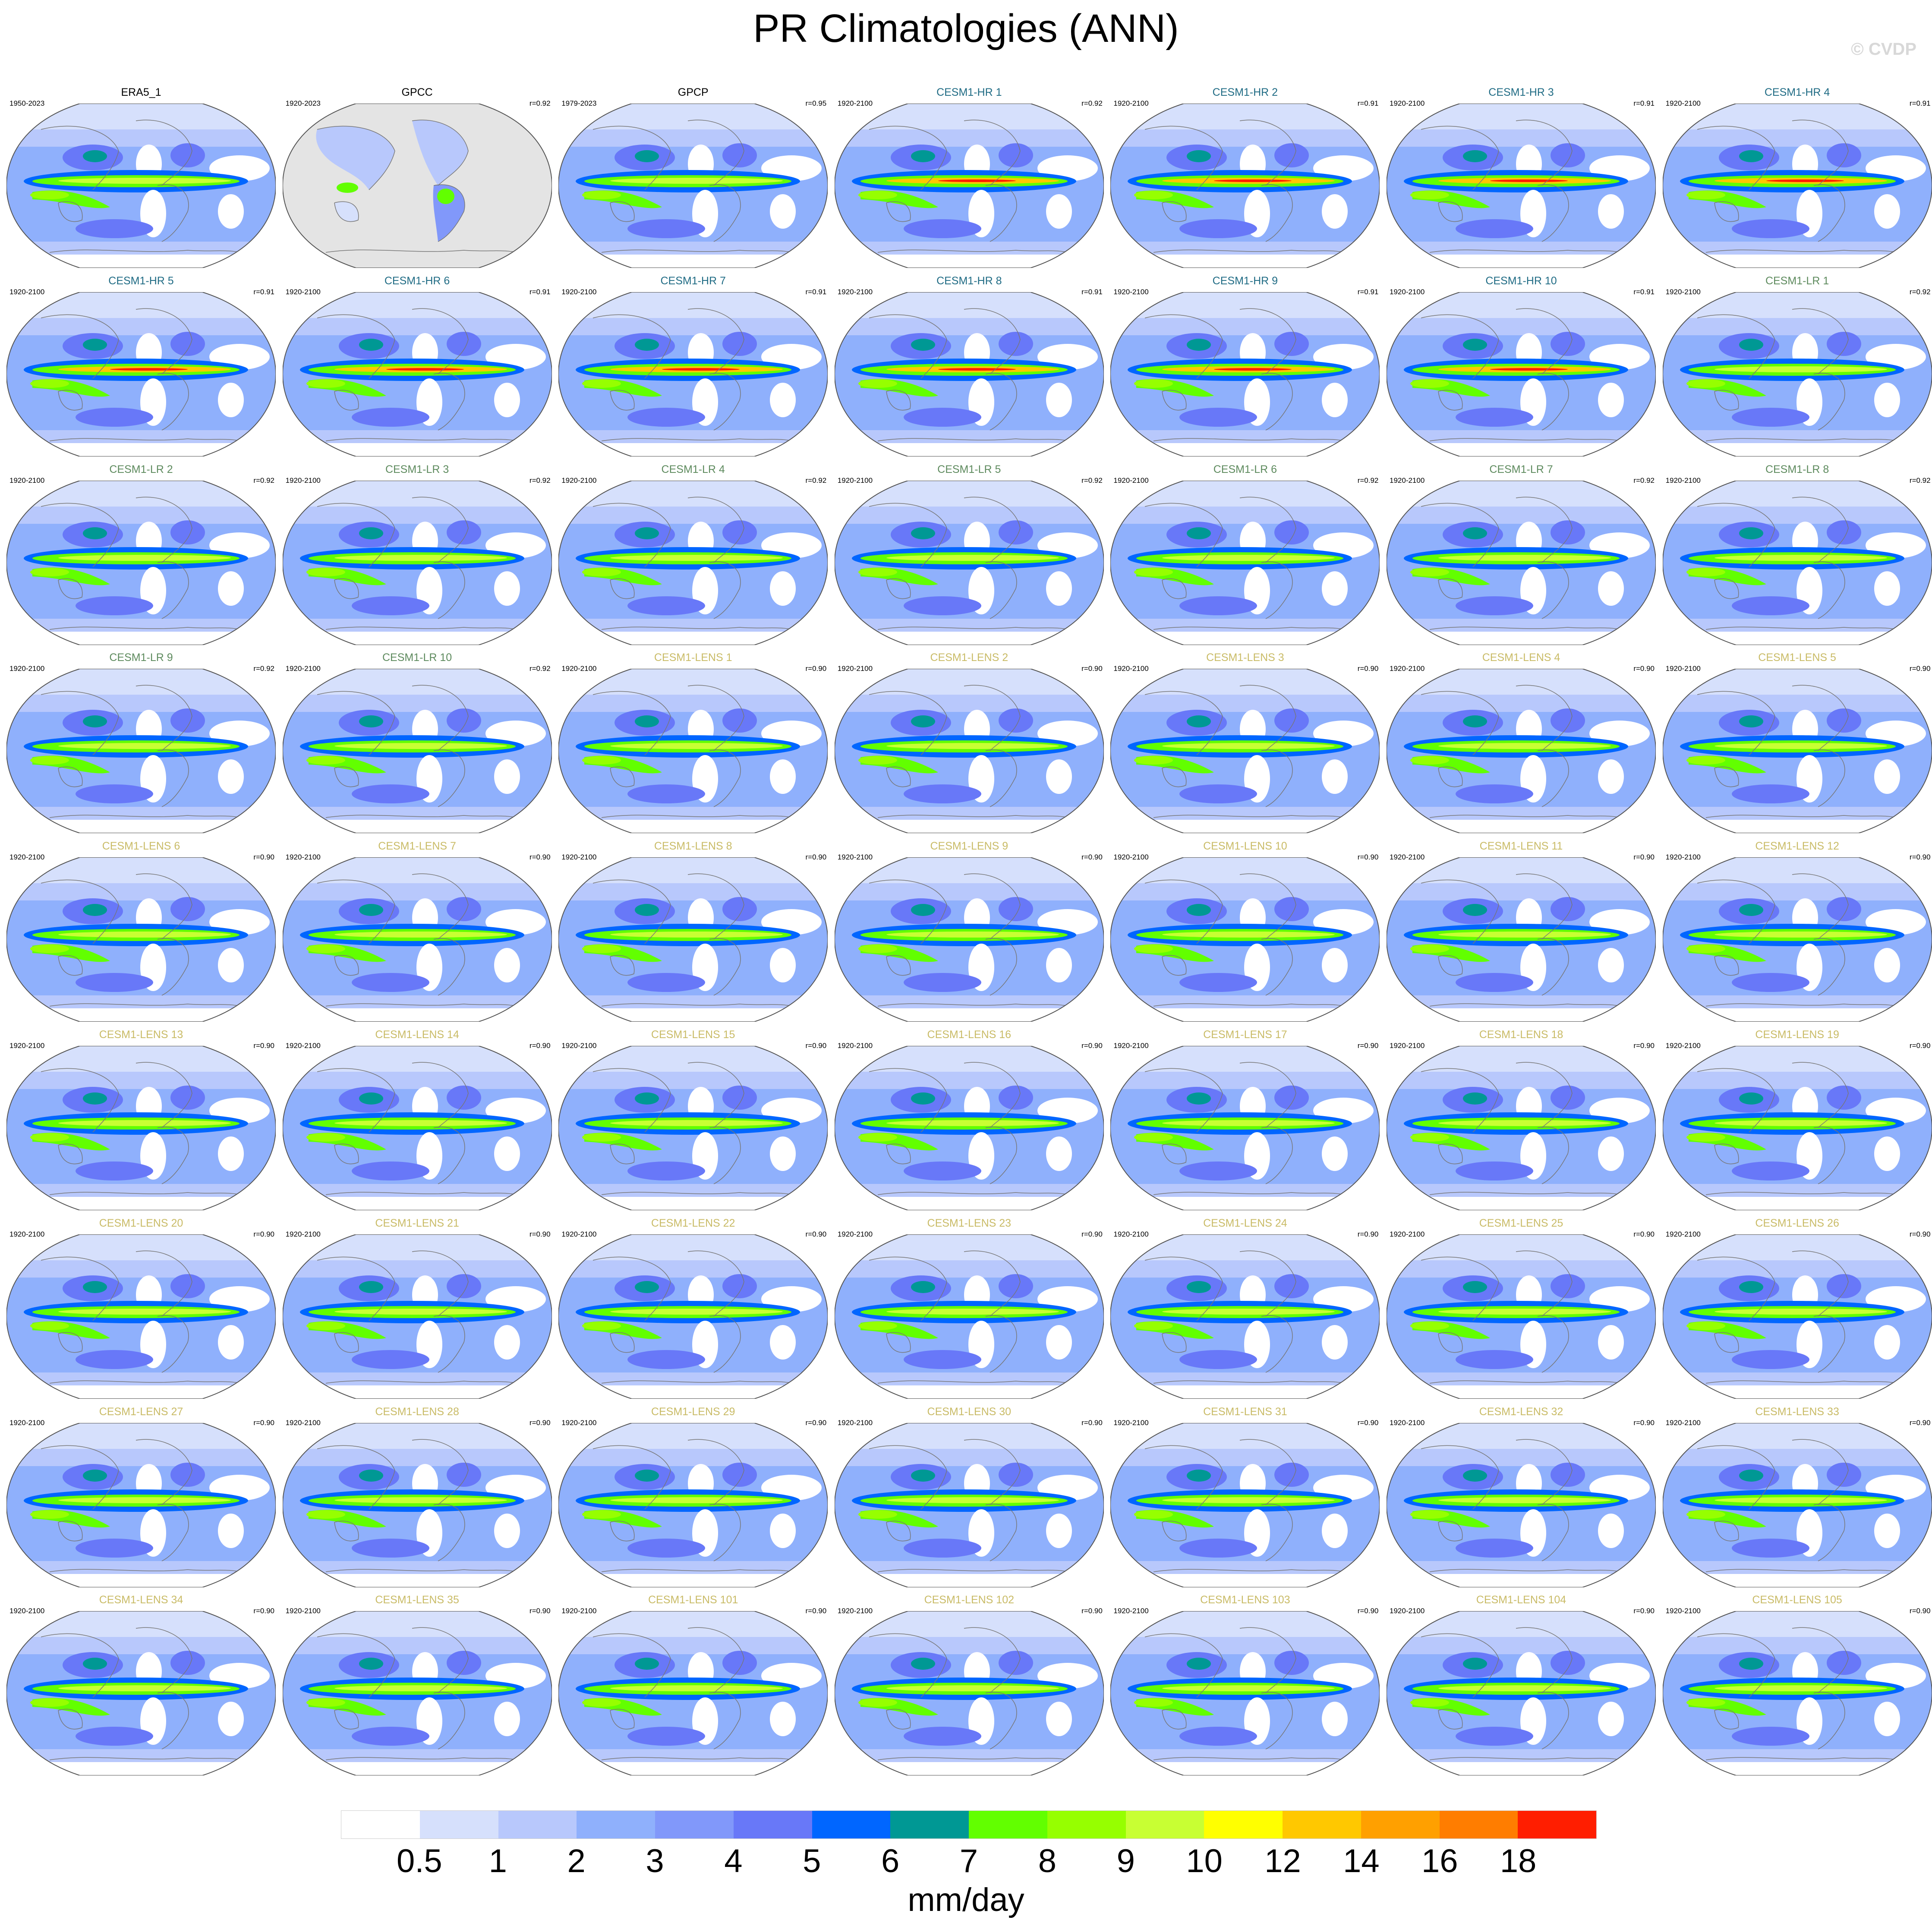  I want to click on map-panel: CESM1-LENS 6 1920-2100 r=0.90, so click(141, 933).